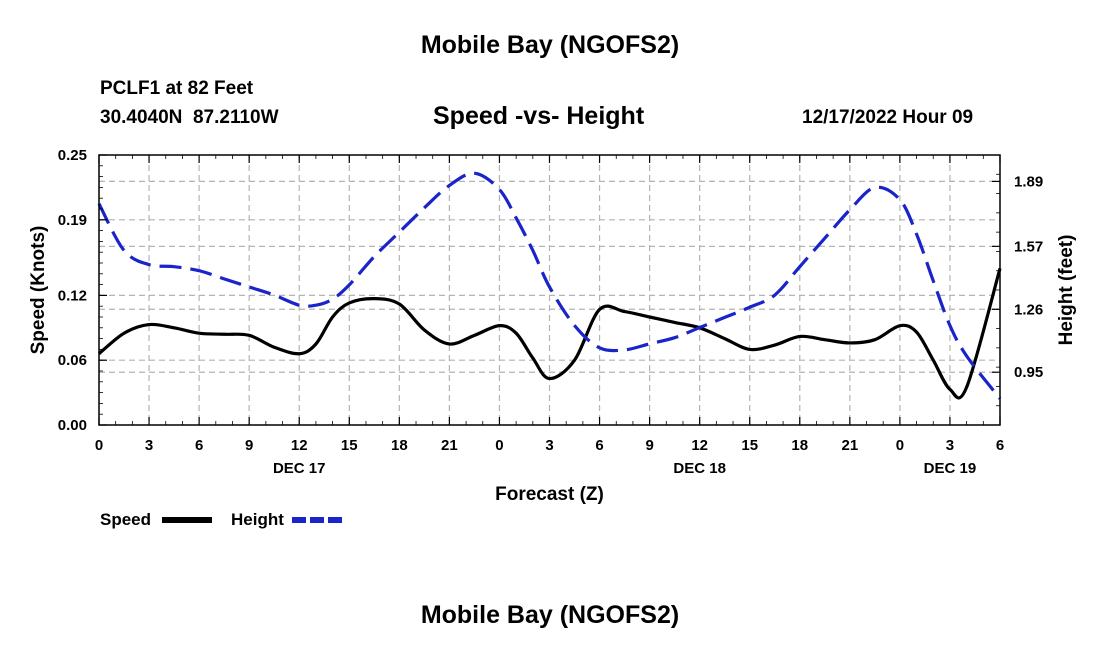  Describe the element at coordinates (72, 295) in the screenshot. I see `y-tick-label: 0.12` at that location.